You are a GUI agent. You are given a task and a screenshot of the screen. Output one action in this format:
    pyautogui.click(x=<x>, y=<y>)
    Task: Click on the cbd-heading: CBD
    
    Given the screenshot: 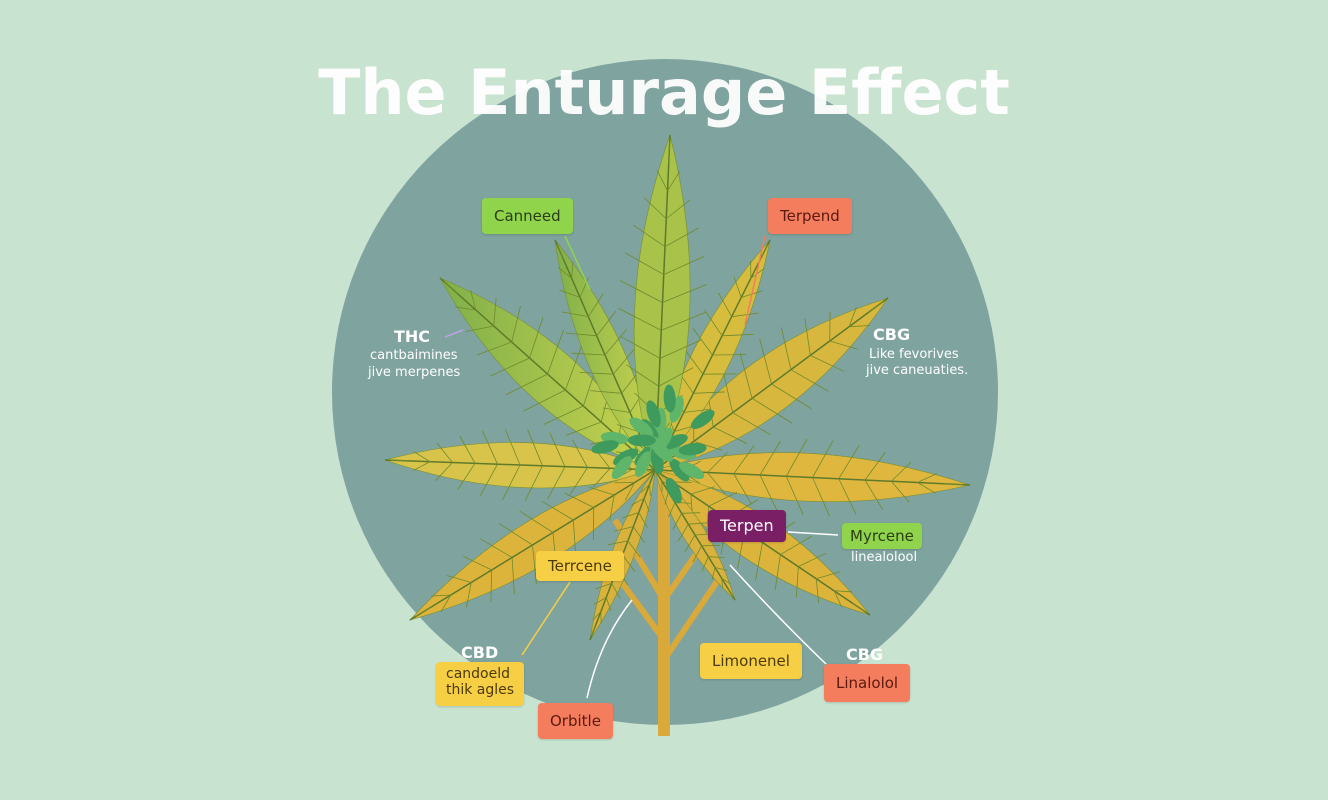 What is the action you would take?
    pyautogui.click(x=480, y=652)
    